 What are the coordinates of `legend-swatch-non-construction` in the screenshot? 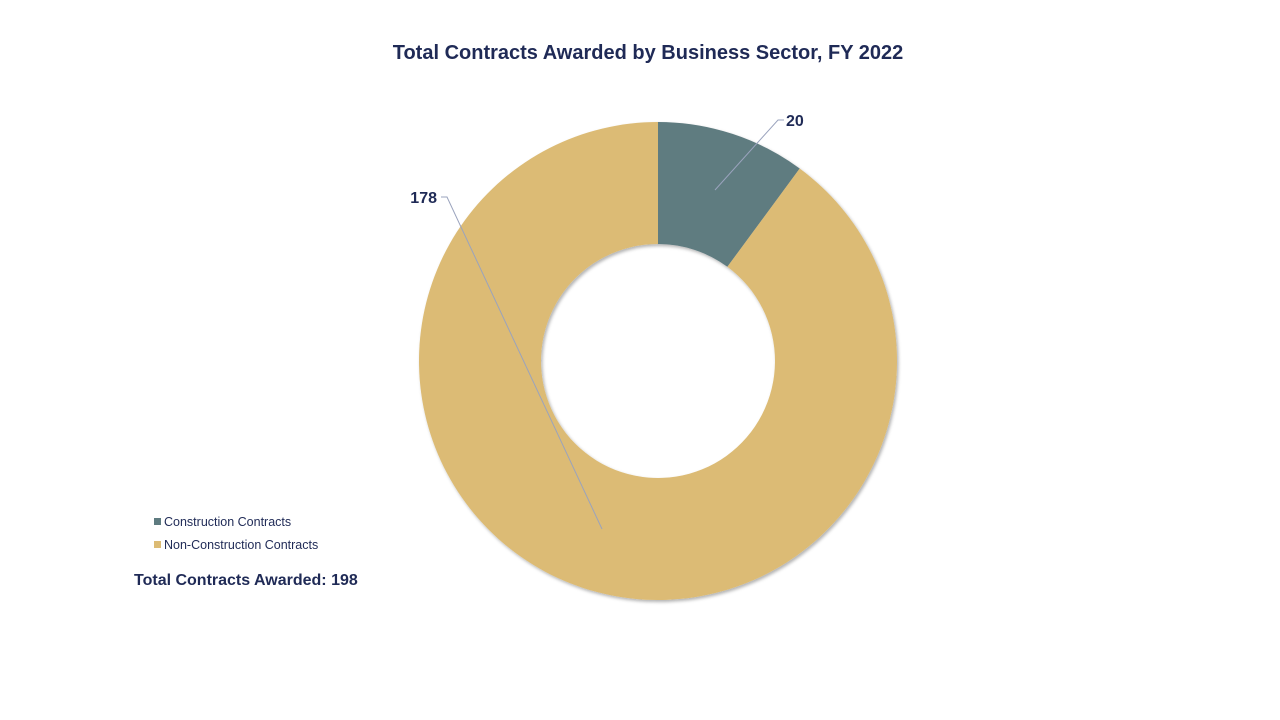 It's located at (157, 544).